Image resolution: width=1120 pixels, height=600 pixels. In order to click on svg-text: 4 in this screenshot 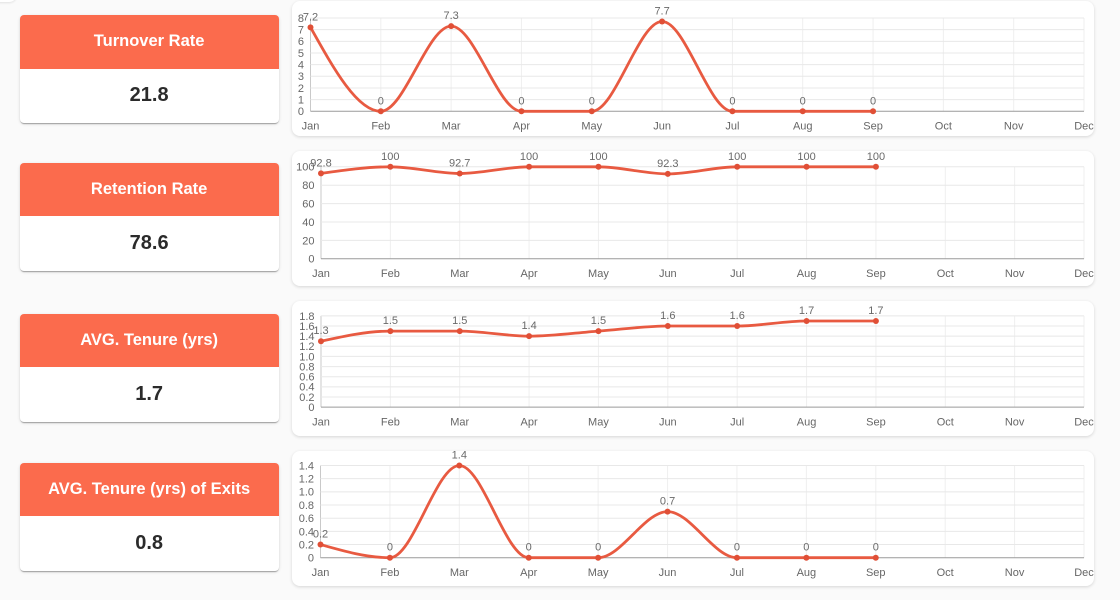, I will do `click(300, 66)`.